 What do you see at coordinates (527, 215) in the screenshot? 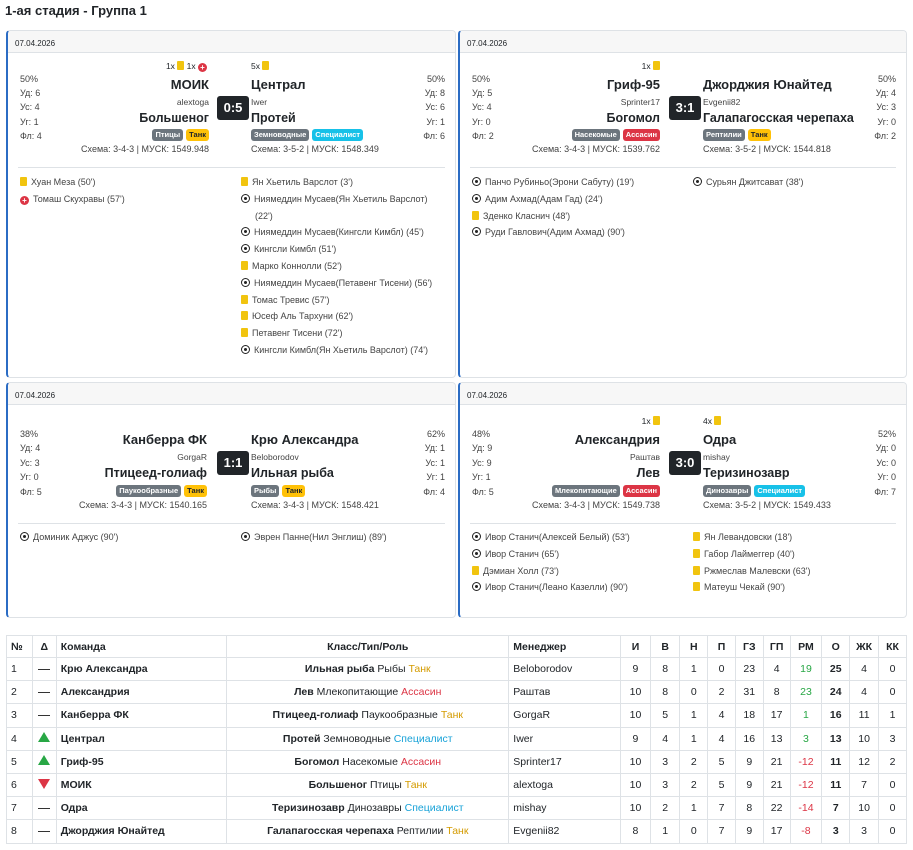
I see `event-text: Зденко Класнич (48')` at bounding box center [527, 215].